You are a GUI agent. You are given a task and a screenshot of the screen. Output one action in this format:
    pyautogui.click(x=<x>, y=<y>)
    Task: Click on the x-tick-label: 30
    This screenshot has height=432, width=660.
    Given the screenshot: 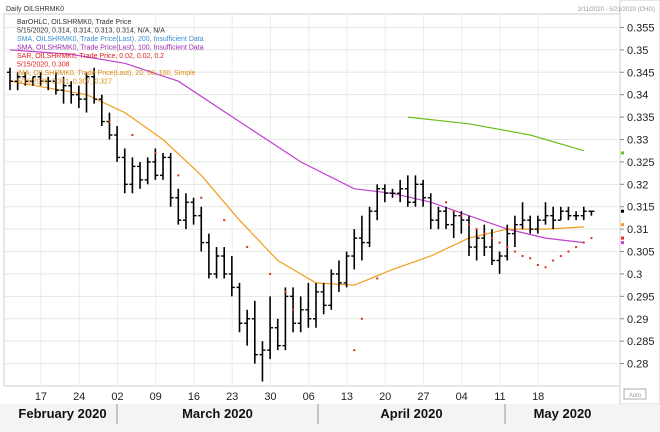 What is the action you would take?
    pyautogui.click(x=270, y=397)
    